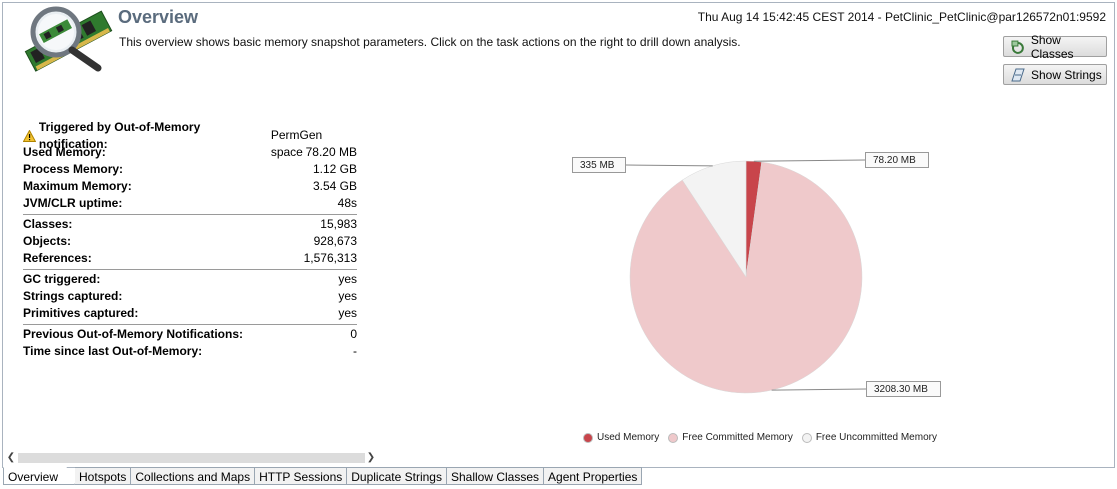 This screenshot has width=1117, height=489. What do you see at coordinates (897, 160) in the screenshot?
I see `pie-value-label: 78.20 MB` at bounding box center [897, 160].